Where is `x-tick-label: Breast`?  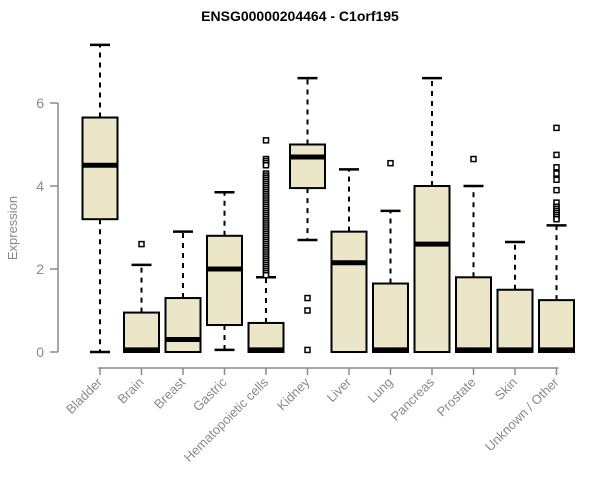
x-tick-label: Breast is located at coordinates (169, 392).